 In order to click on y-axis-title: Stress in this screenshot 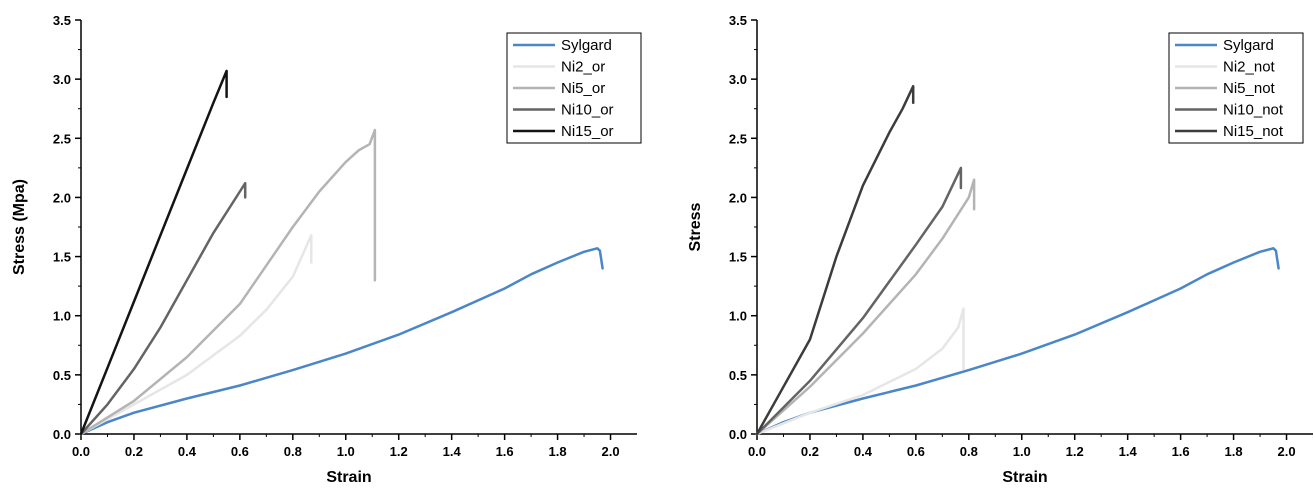, I will do `click(695, 226)`.